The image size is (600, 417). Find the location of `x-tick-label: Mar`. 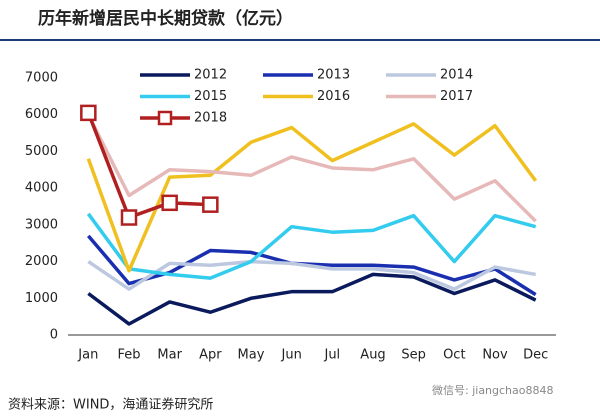

x-tick-label: Mar is located at coordinates (169, 355).